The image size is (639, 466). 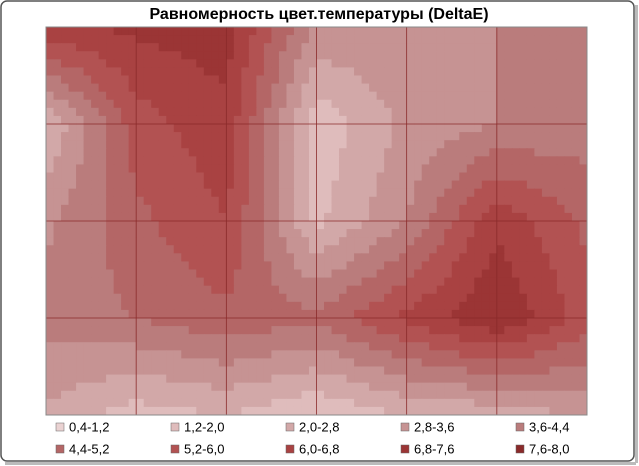 I want to click on legend-label: 6,0-6,8, so click(x=319, y=448).